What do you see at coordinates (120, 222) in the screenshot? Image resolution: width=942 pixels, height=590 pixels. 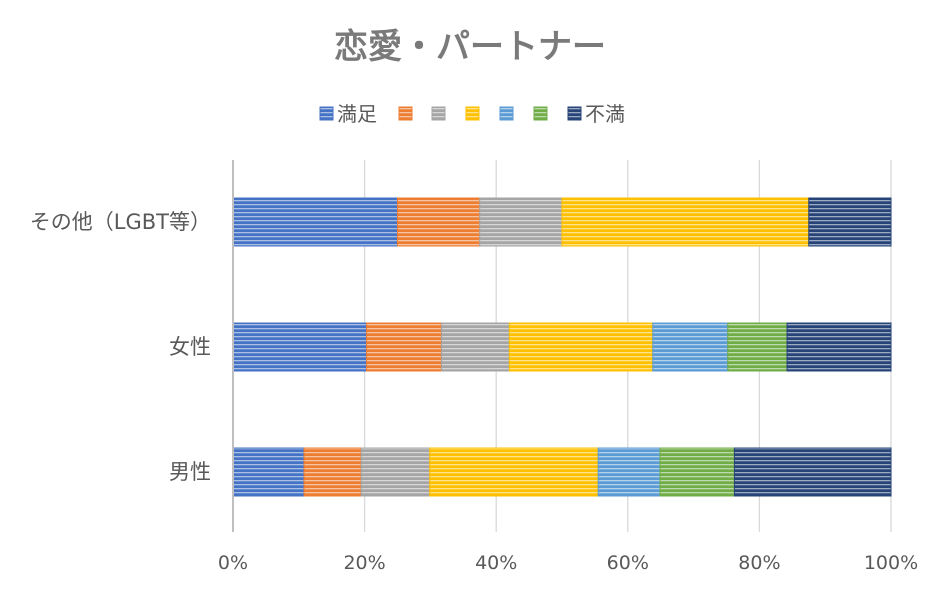 I see `category-label: その他（LGBT等）` at bounding box center [120, 222].